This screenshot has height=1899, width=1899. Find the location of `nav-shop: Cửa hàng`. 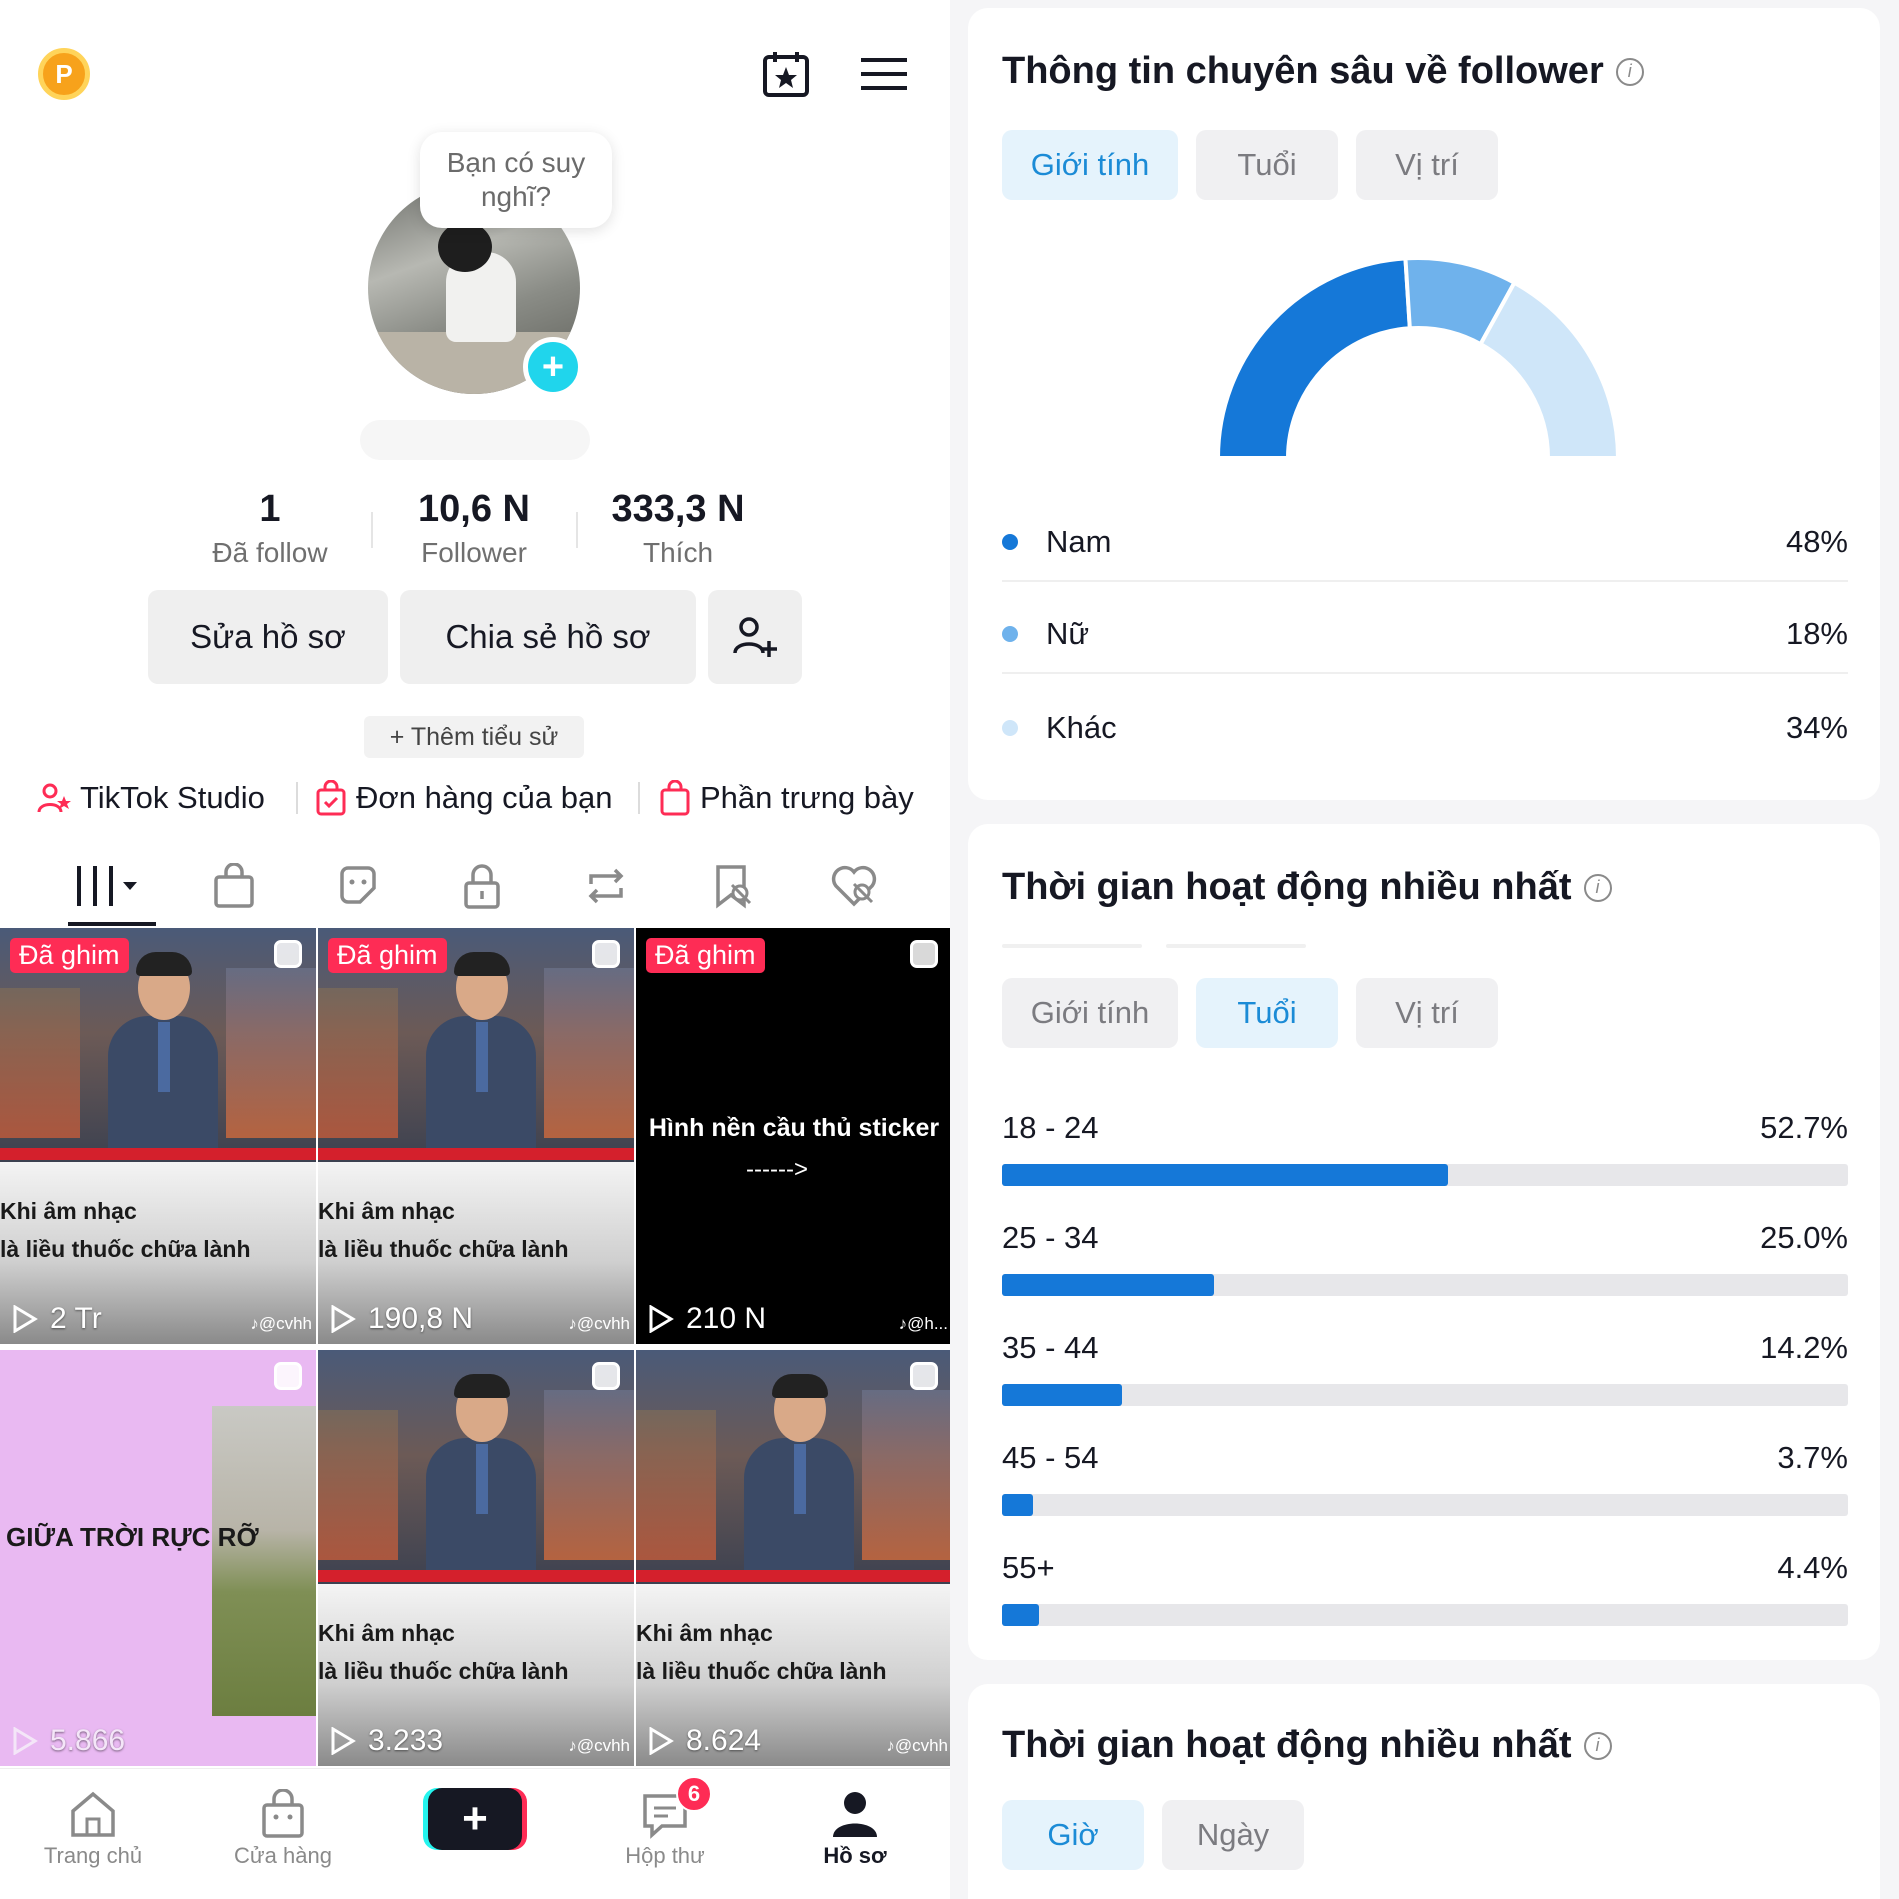

nav-shop: Cửa hàng is located at coordinates (283, 1826).